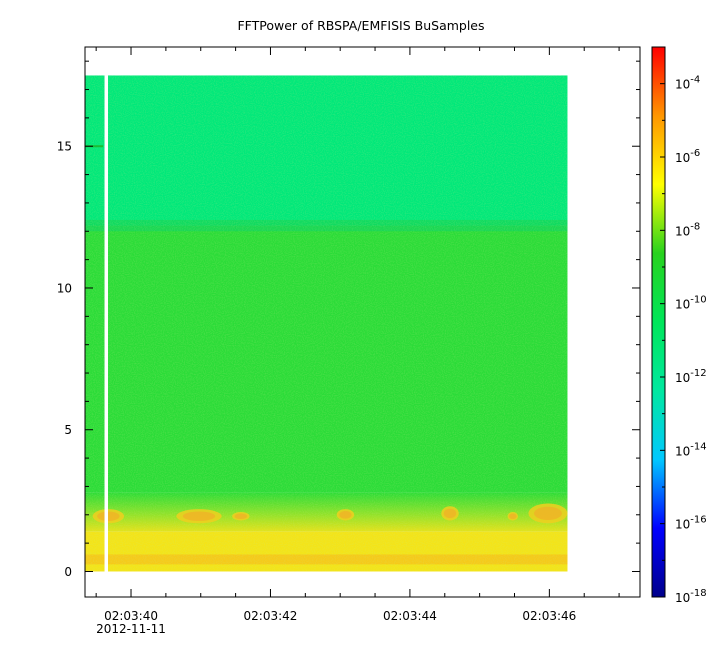  Describe the element at coordinates (691, 376) in the screenshot. I see `colorbar-tick-label: 10⁻¹²` at that location.